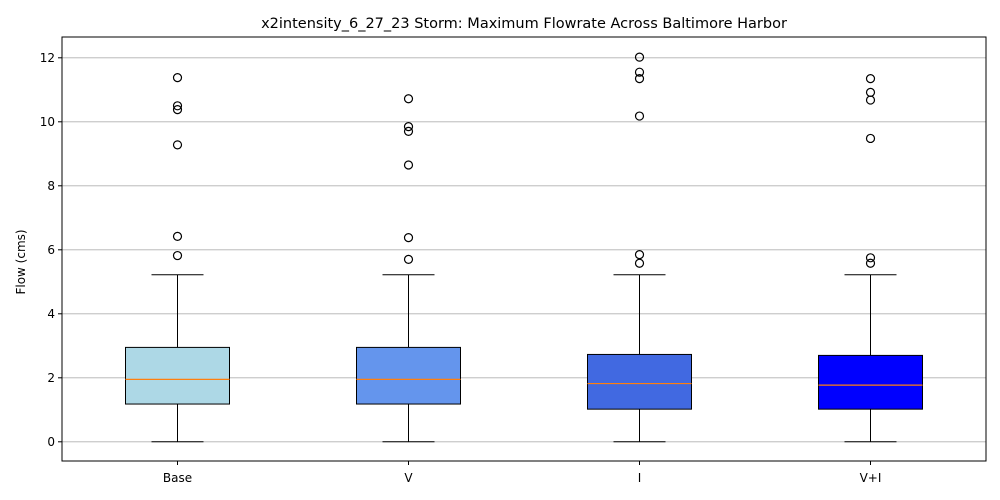 This screenshot has height=500, width=1000. What do you see at coordinates (639, 247) in the screenshot?
I see `box-group-i` at bounding box center [639, 247].